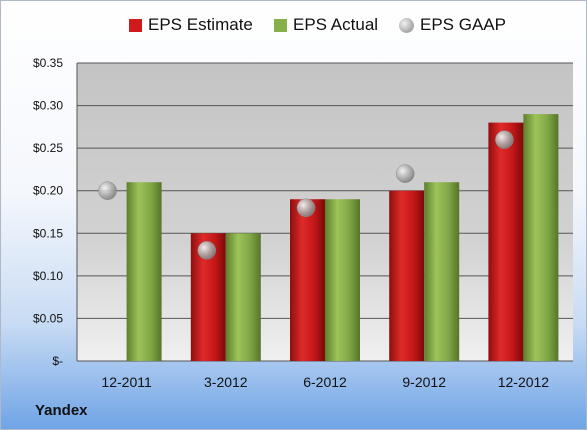 This screenshot has width=587, height=430. I want to click on y-tick-label: $0.25, so click(48, 148).